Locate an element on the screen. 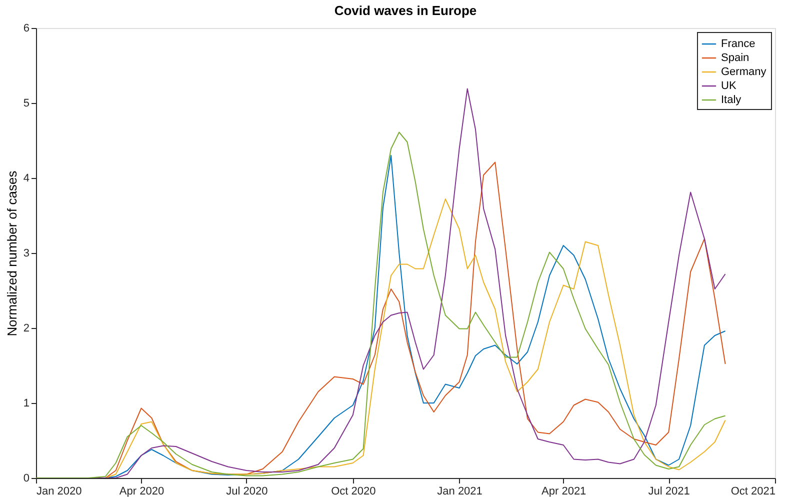 This screenshot has width=802, height=497. legend-label: UK is located at coordinates (729, 86).